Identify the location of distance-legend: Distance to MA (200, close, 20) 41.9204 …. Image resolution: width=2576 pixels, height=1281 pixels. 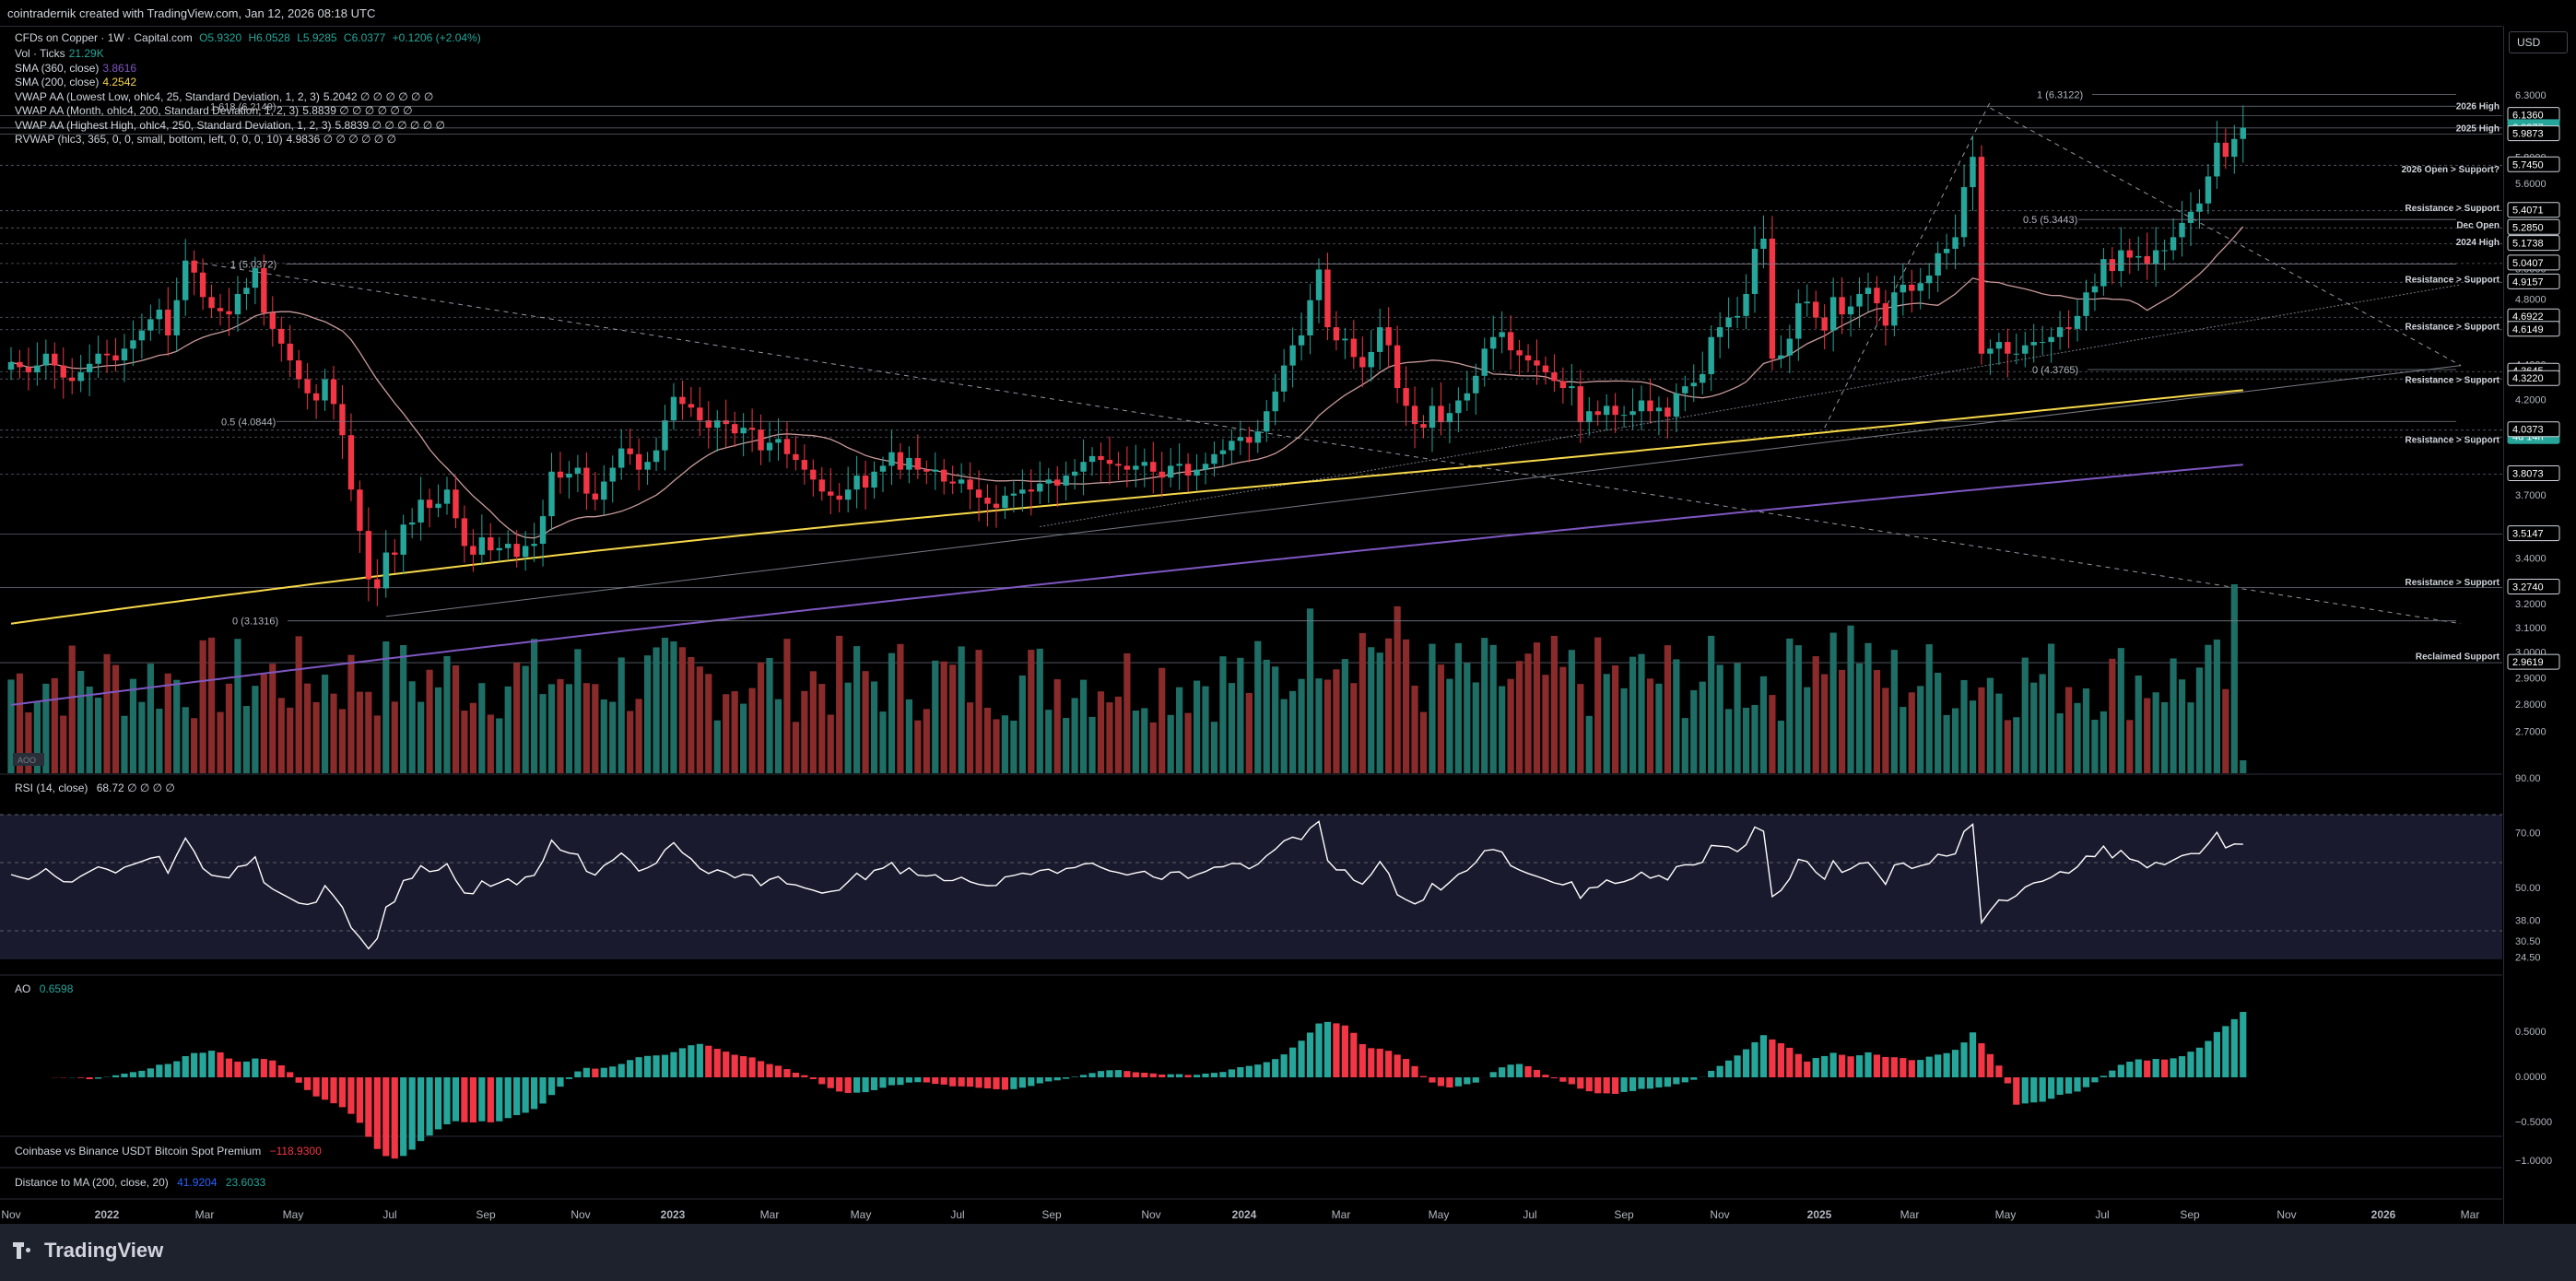
(140, 1182).